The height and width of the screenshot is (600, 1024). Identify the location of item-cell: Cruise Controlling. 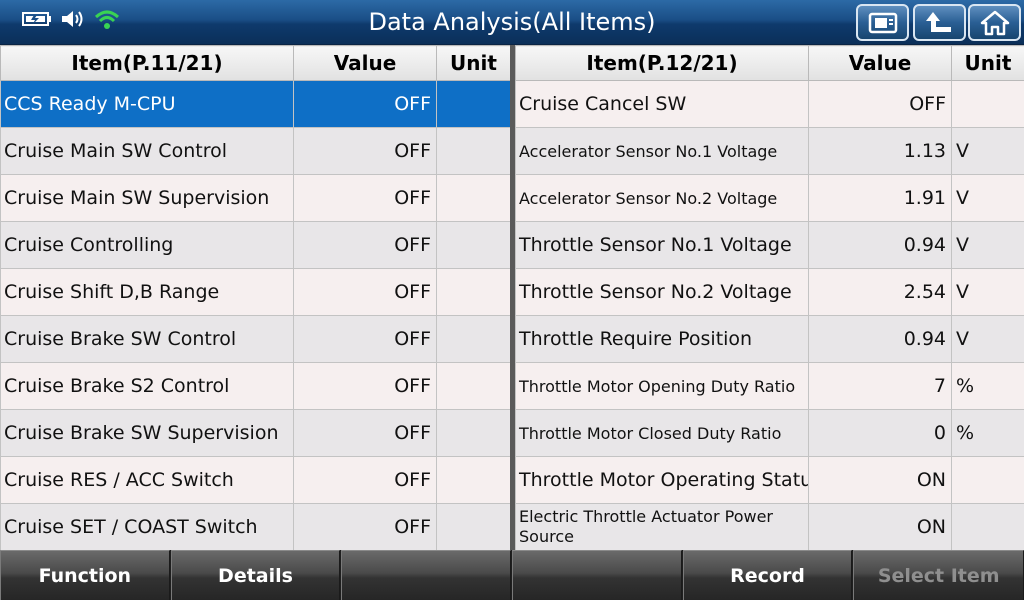
(147, 245).